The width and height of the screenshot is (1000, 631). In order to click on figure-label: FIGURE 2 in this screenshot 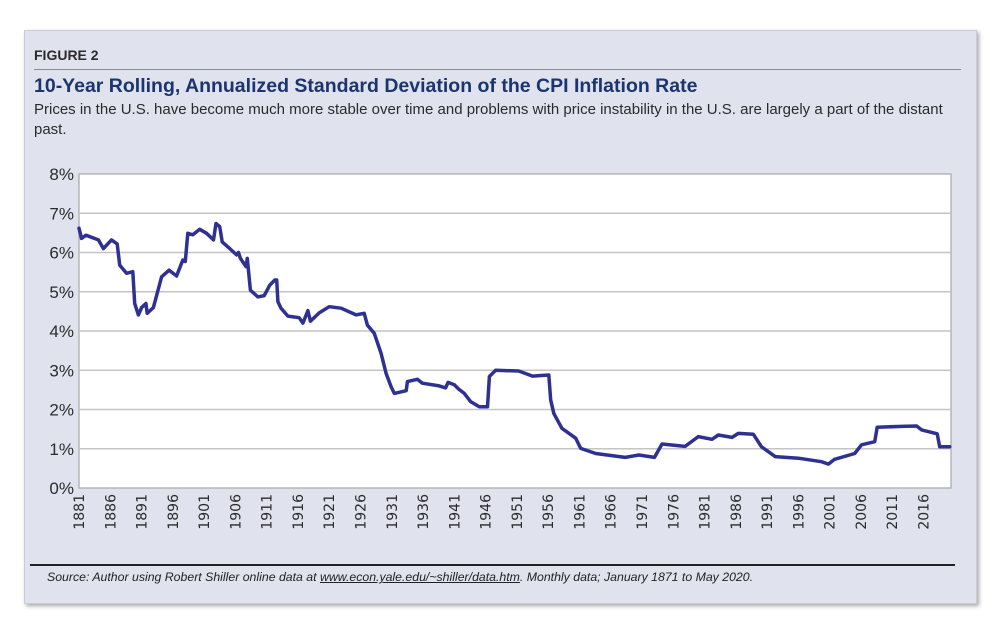, I will do `click(66, 55)`.